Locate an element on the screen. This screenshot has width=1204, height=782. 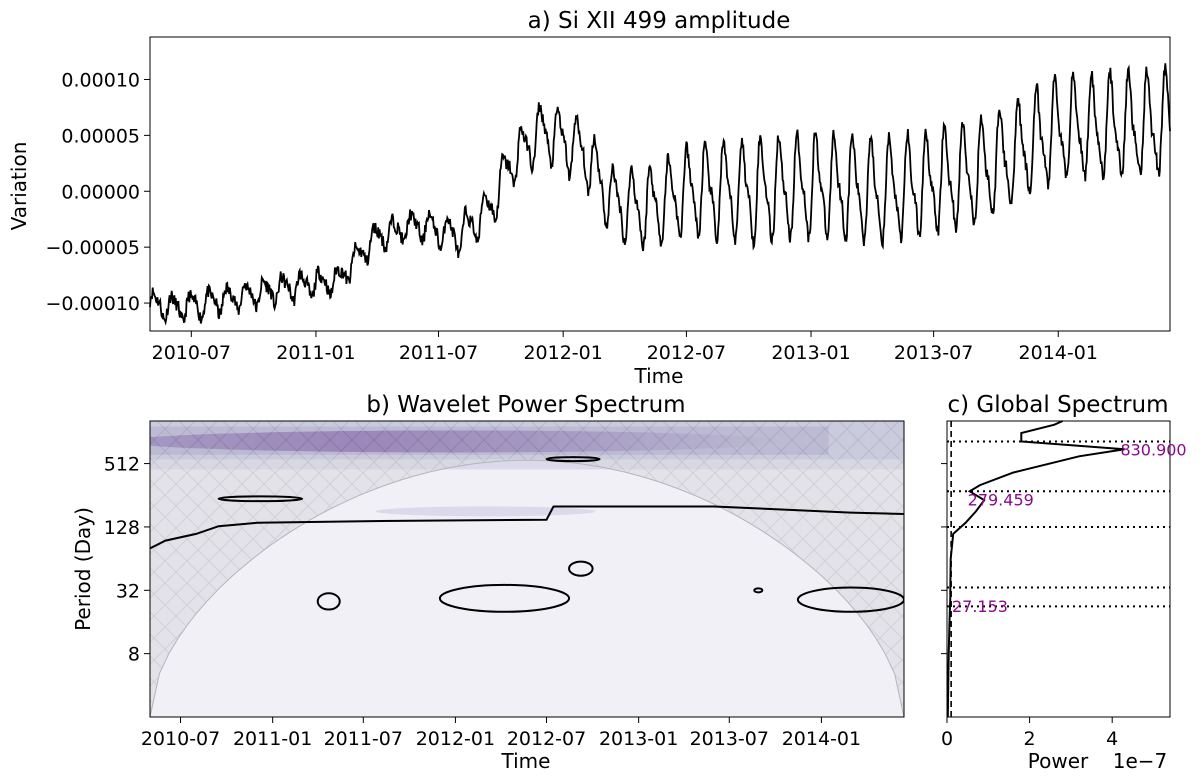
y-tick-label: 128 is located at coordinates (122, 528).